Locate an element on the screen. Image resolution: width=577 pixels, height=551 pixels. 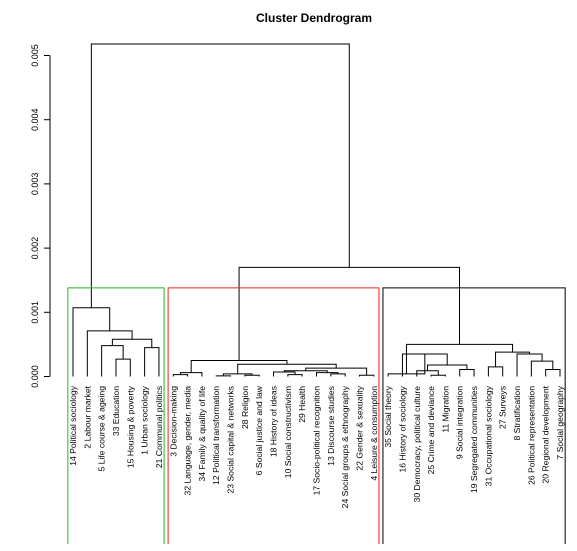
leaf-label: 19 Segregated communities is located at coordinates (474, 439).